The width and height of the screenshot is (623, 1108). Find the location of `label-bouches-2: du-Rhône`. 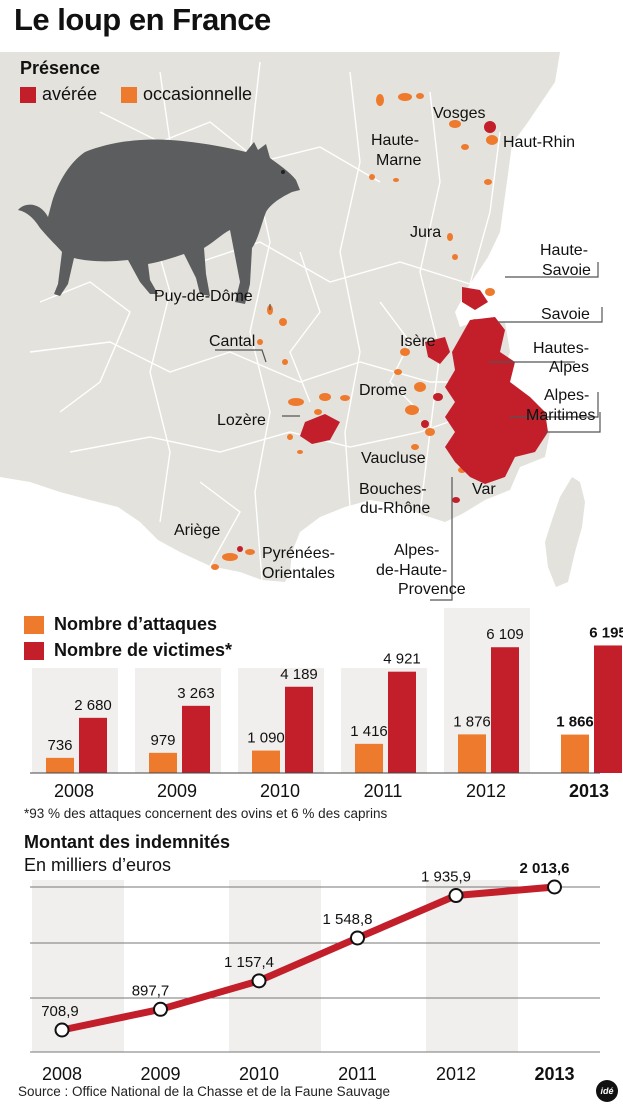

label-bouches-2: du-Rhône is located at coordinates (395, 508).